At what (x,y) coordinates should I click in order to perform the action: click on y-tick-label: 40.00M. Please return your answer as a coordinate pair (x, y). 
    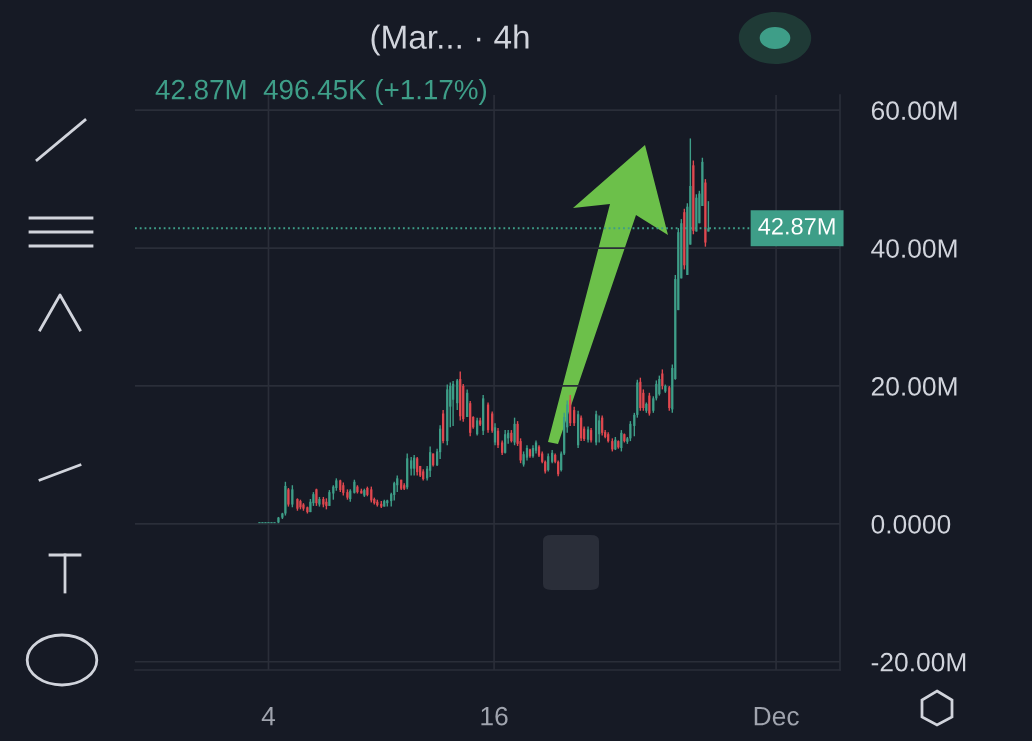
    Looking at the image, I should click on (914, 248).